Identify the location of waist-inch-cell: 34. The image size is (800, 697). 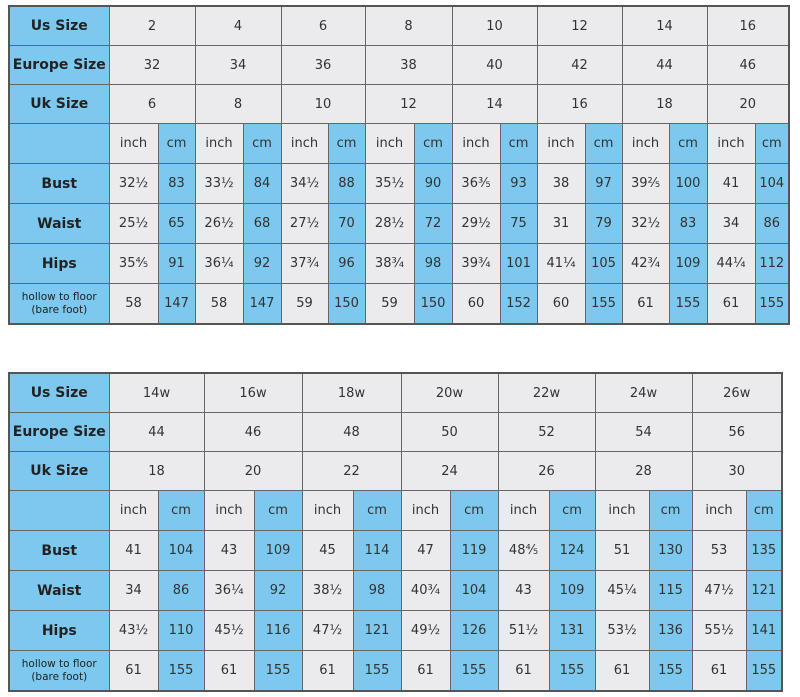
(731, 223).